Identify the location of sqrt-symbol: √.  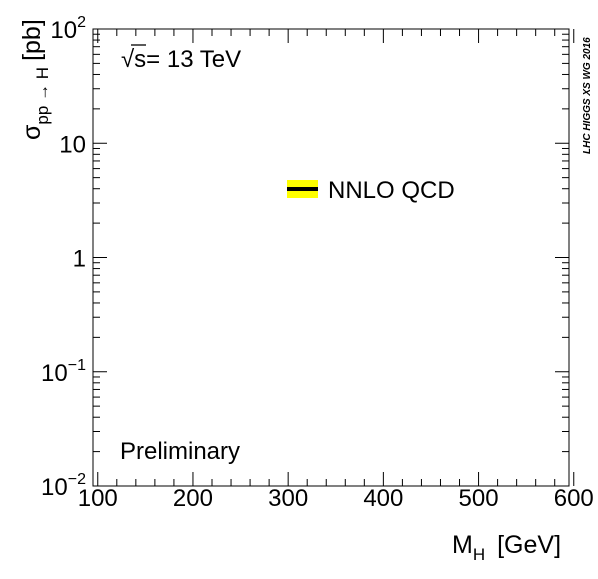
(128, 59).